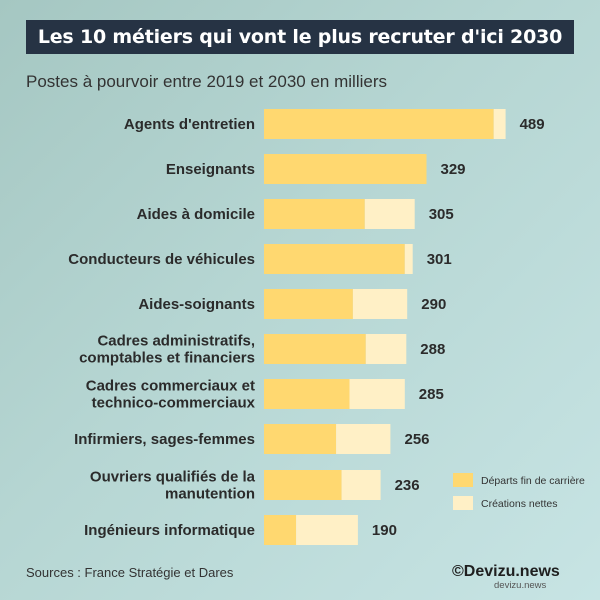 The width and height of the screenshot is (600, 600). What do you see at coordinates (169, 530) in the screenshot?
I see `category-label: Ingénieurs informatique` at bounding box center [169, 530].